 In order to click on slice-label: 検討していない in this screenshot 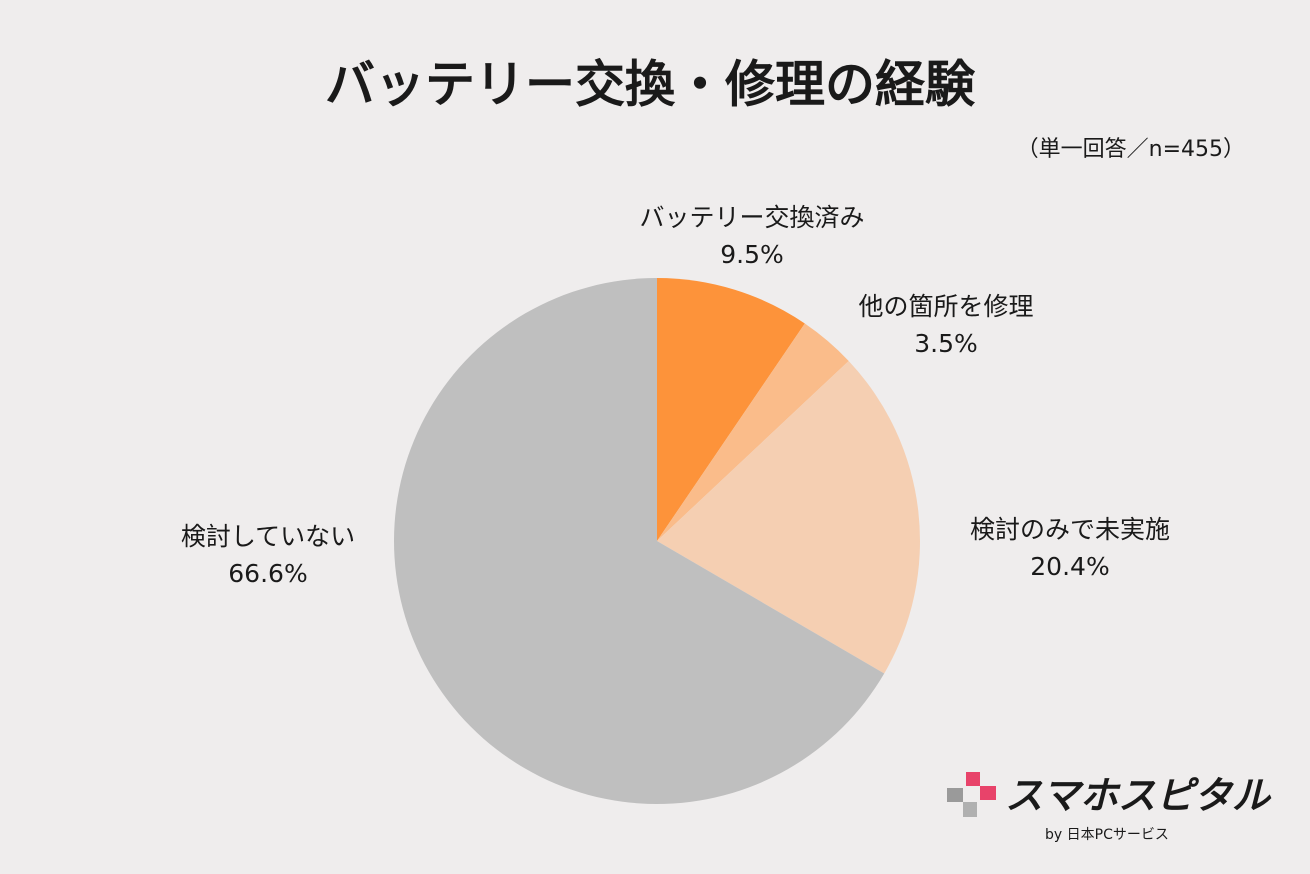, I will do `click(268, 536)`.